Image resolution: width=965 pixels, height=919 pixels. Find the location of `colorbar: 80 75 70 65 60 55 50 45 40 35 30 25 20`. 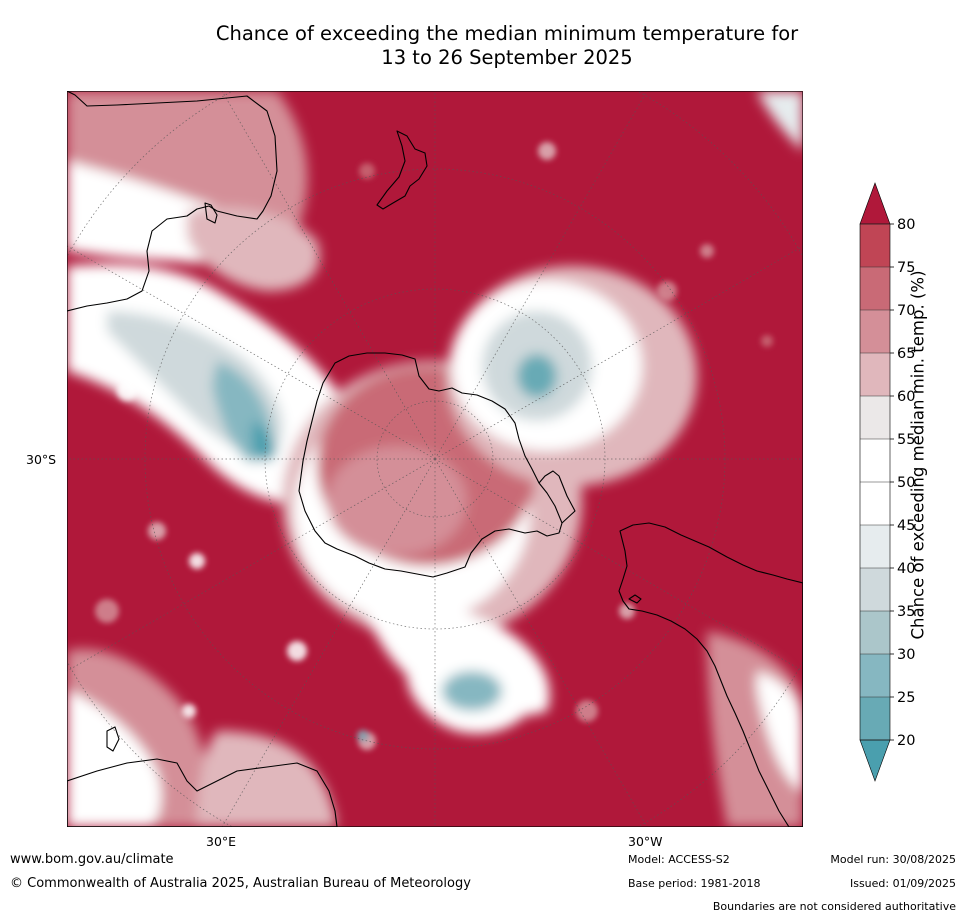

colorbar: 80 75 70 65 60 55 50 45 40 35 30 25 20 is located at coordinates (887, 482).